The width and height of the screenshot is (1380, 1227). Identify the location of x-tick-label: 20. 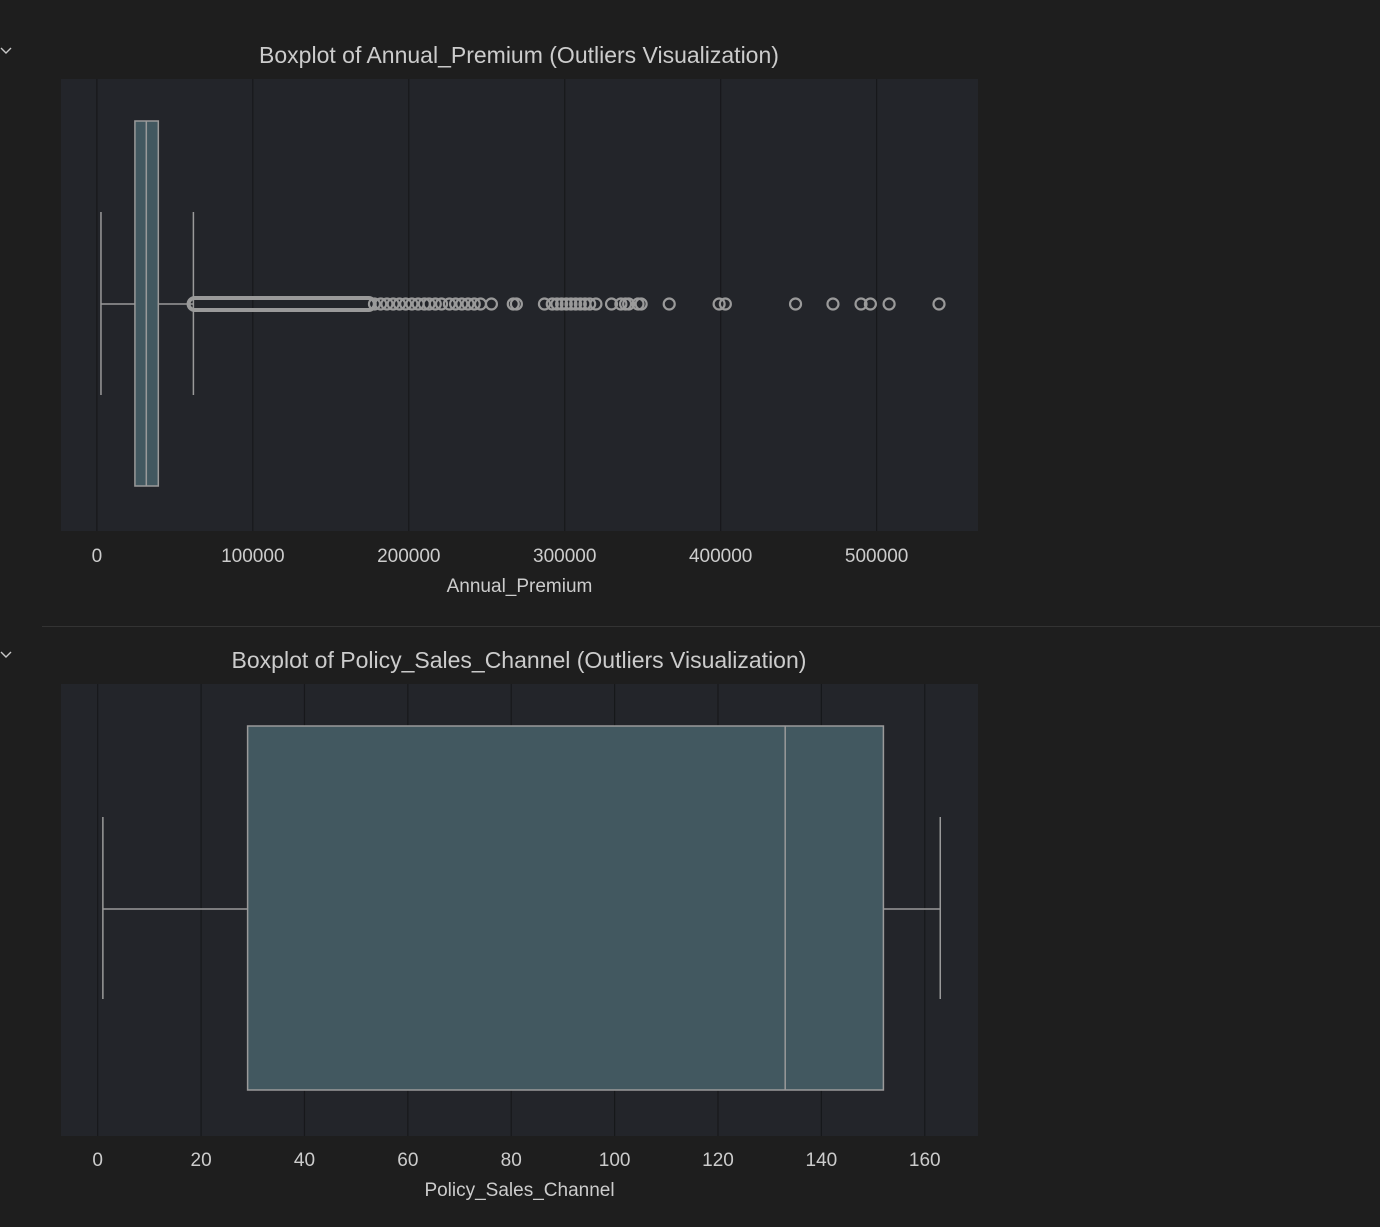
(201, 1160).